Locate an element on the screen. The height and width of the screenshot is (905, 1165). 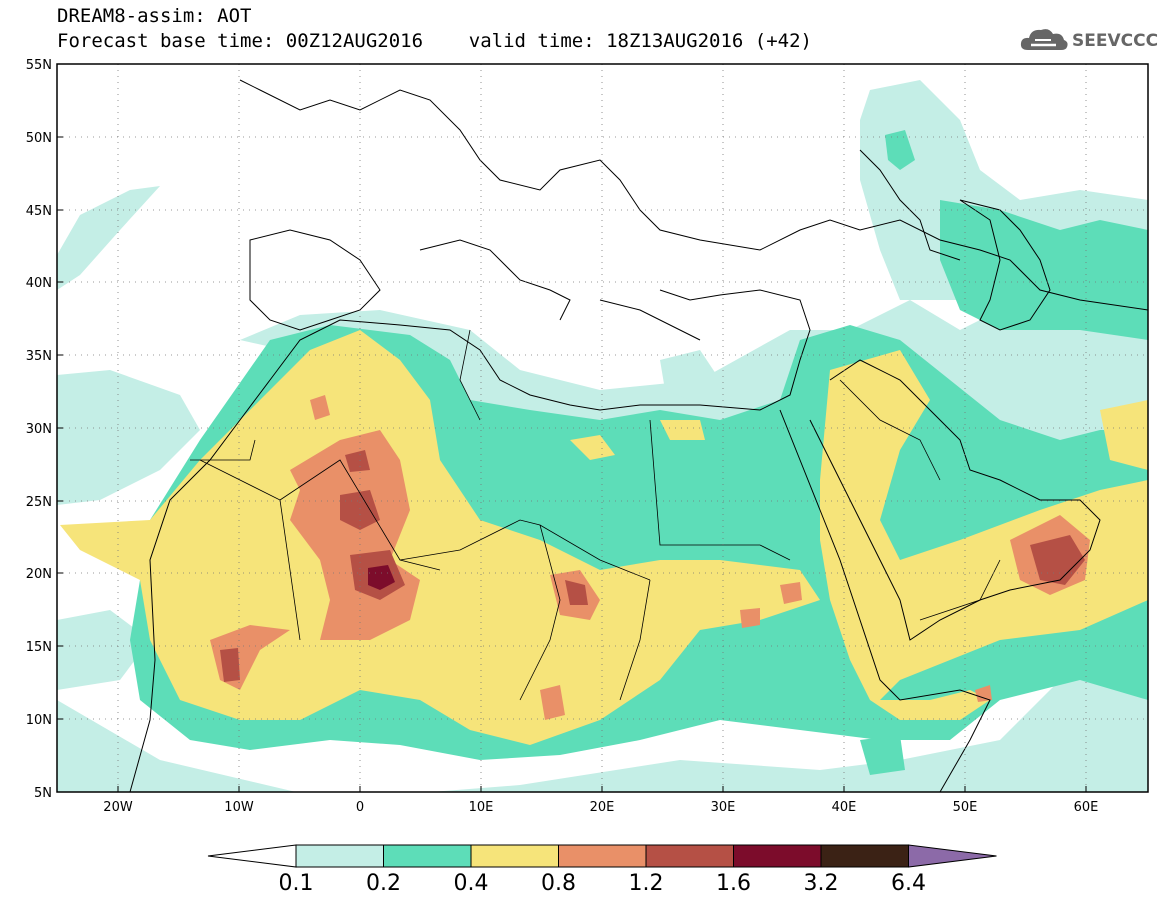
colorbar is located at coordinates (602, 856).